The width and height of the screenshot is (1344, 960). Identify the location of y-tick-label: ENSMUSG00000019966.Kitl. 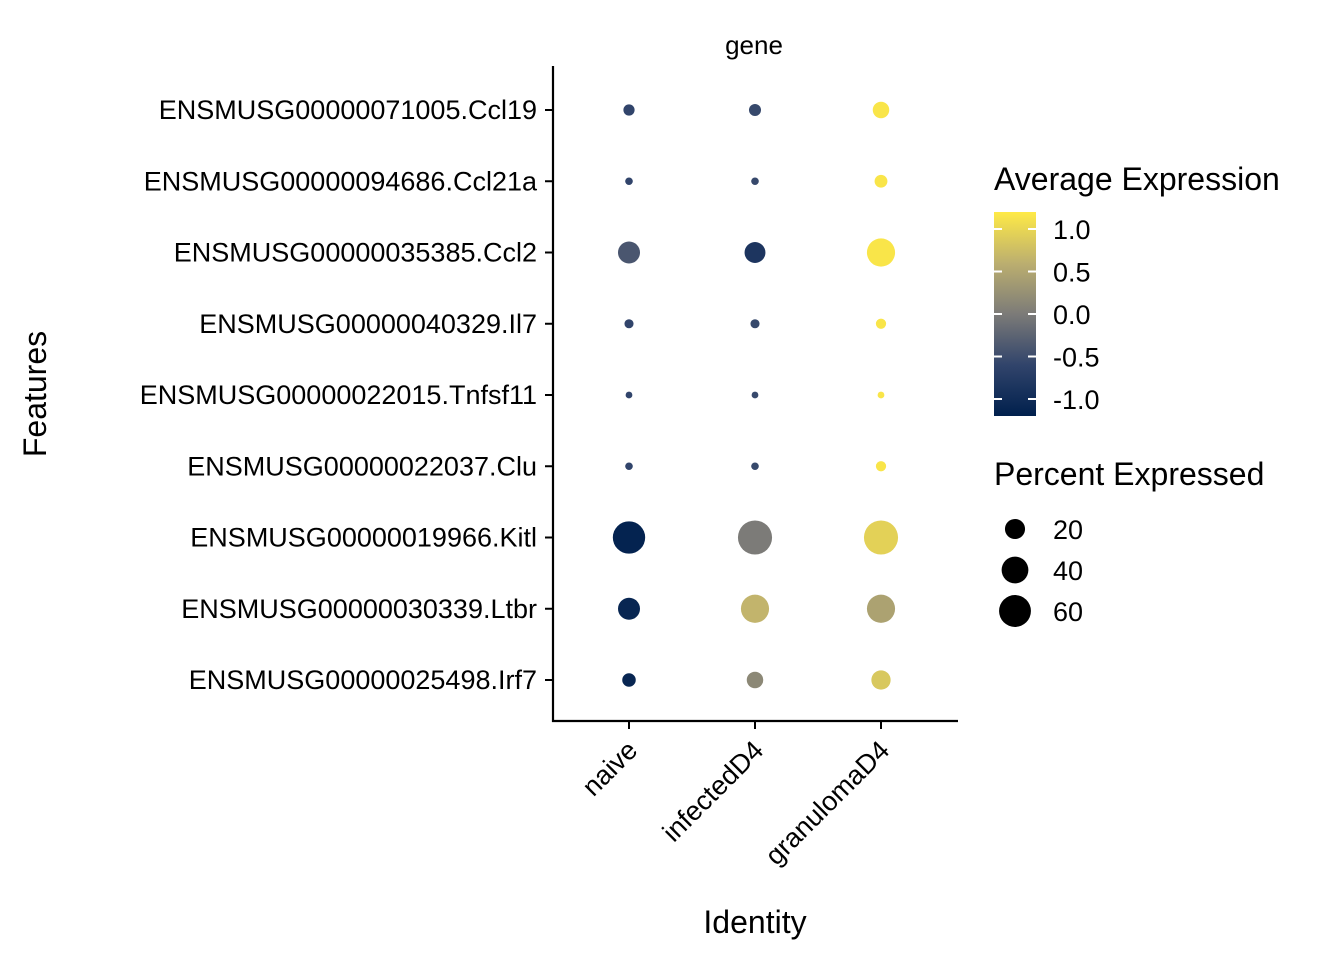
(363, 538).